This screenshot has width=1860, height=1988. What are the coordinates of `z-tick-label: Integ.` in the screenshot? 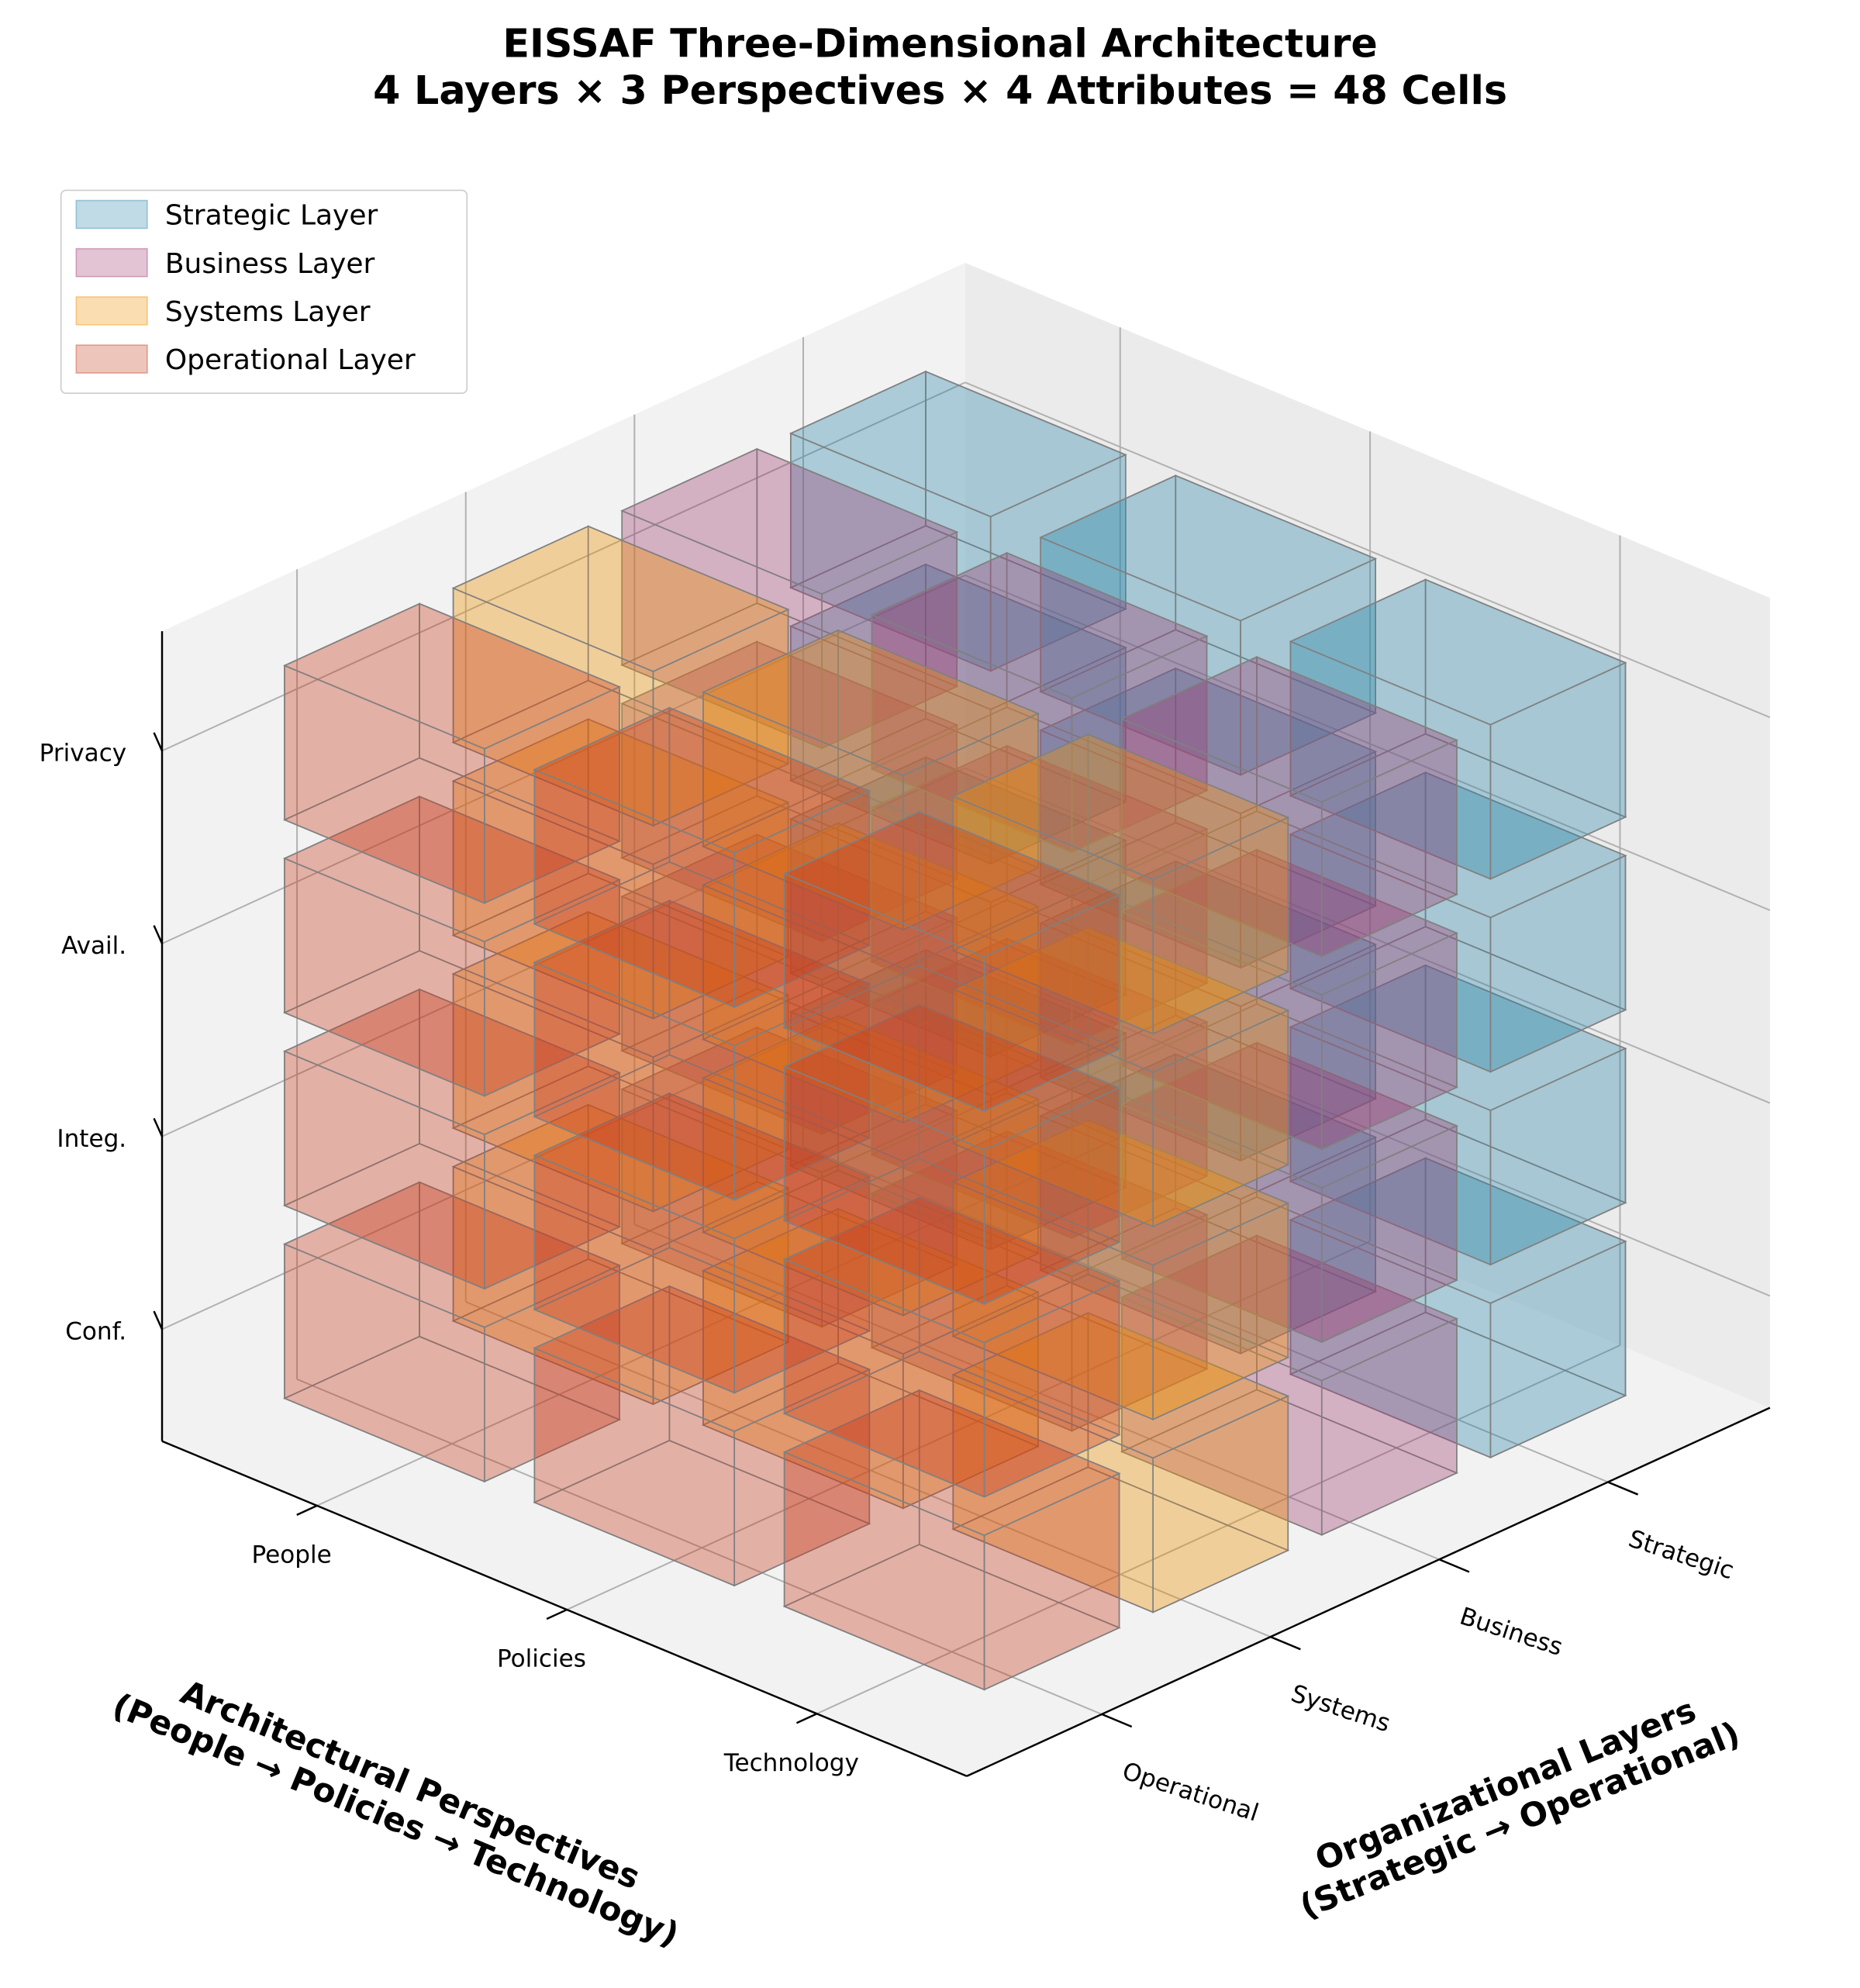 It's located at (91, 1139).